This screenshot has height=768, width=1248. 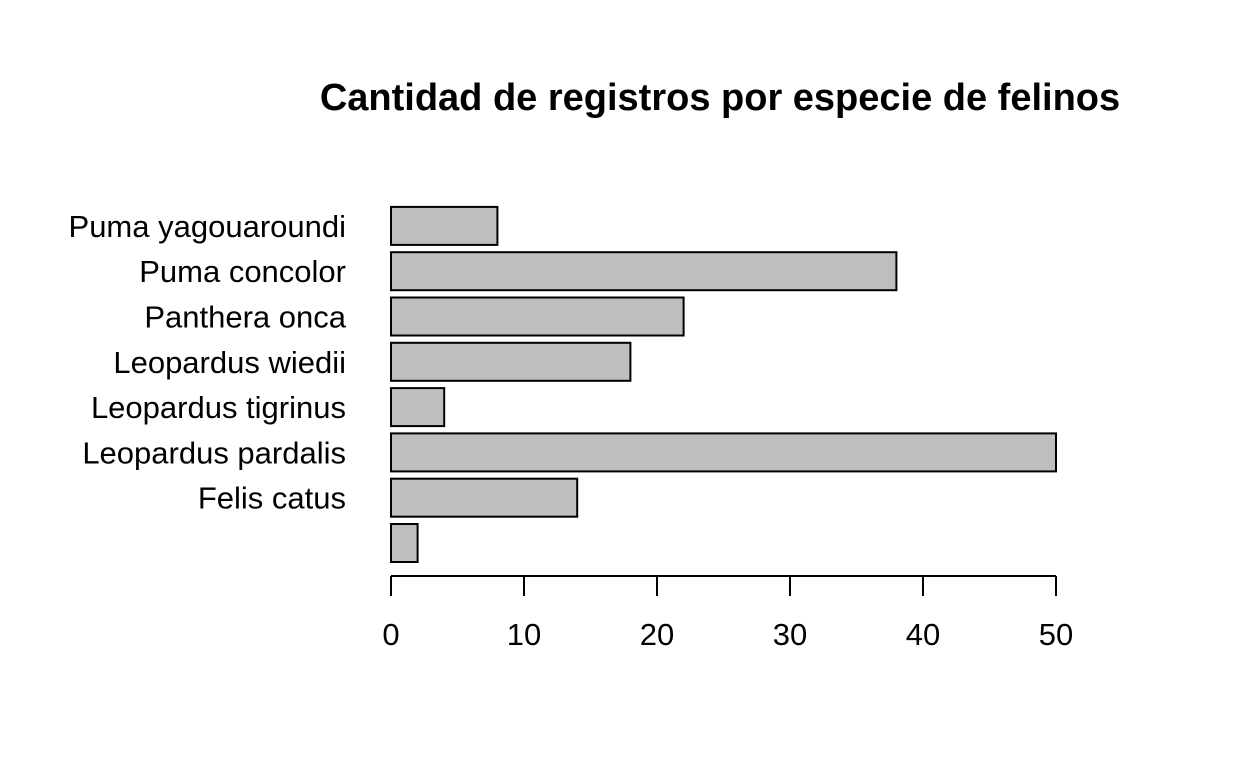 I want to click on category-label: Leopardus wiedii, so click(x=229, y=362).